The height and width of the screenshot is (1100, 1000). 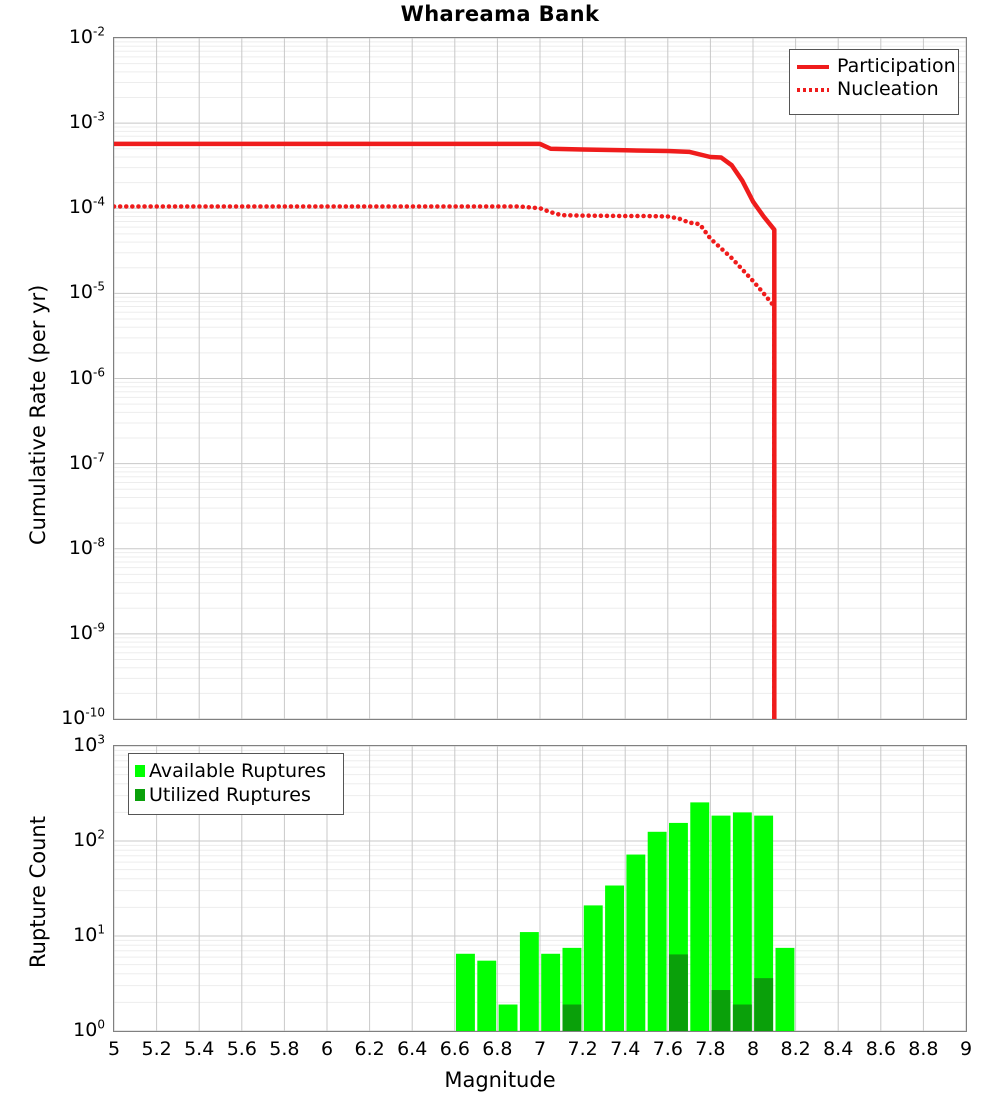 I want to click on available-ruptures-swatch-icon, so click(x=140, y=771).